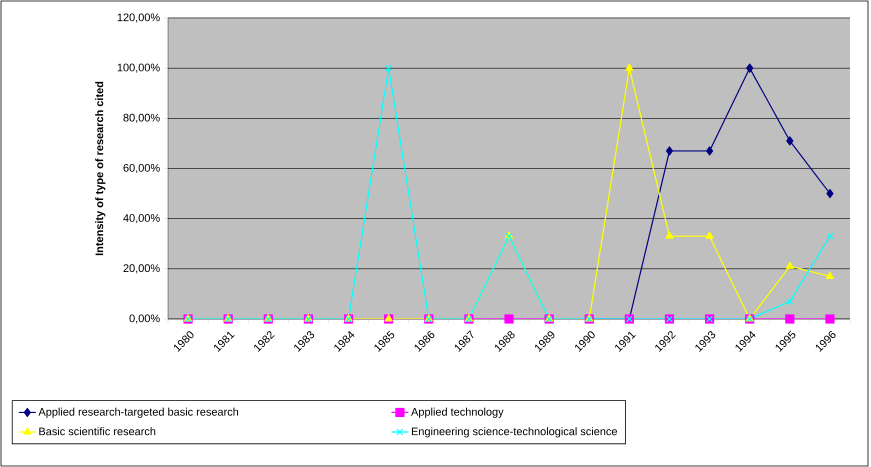 The height and width of the screenshot is (467, 871). I want to click on legend-label: Engineering science-technological science, so click(515, 432).